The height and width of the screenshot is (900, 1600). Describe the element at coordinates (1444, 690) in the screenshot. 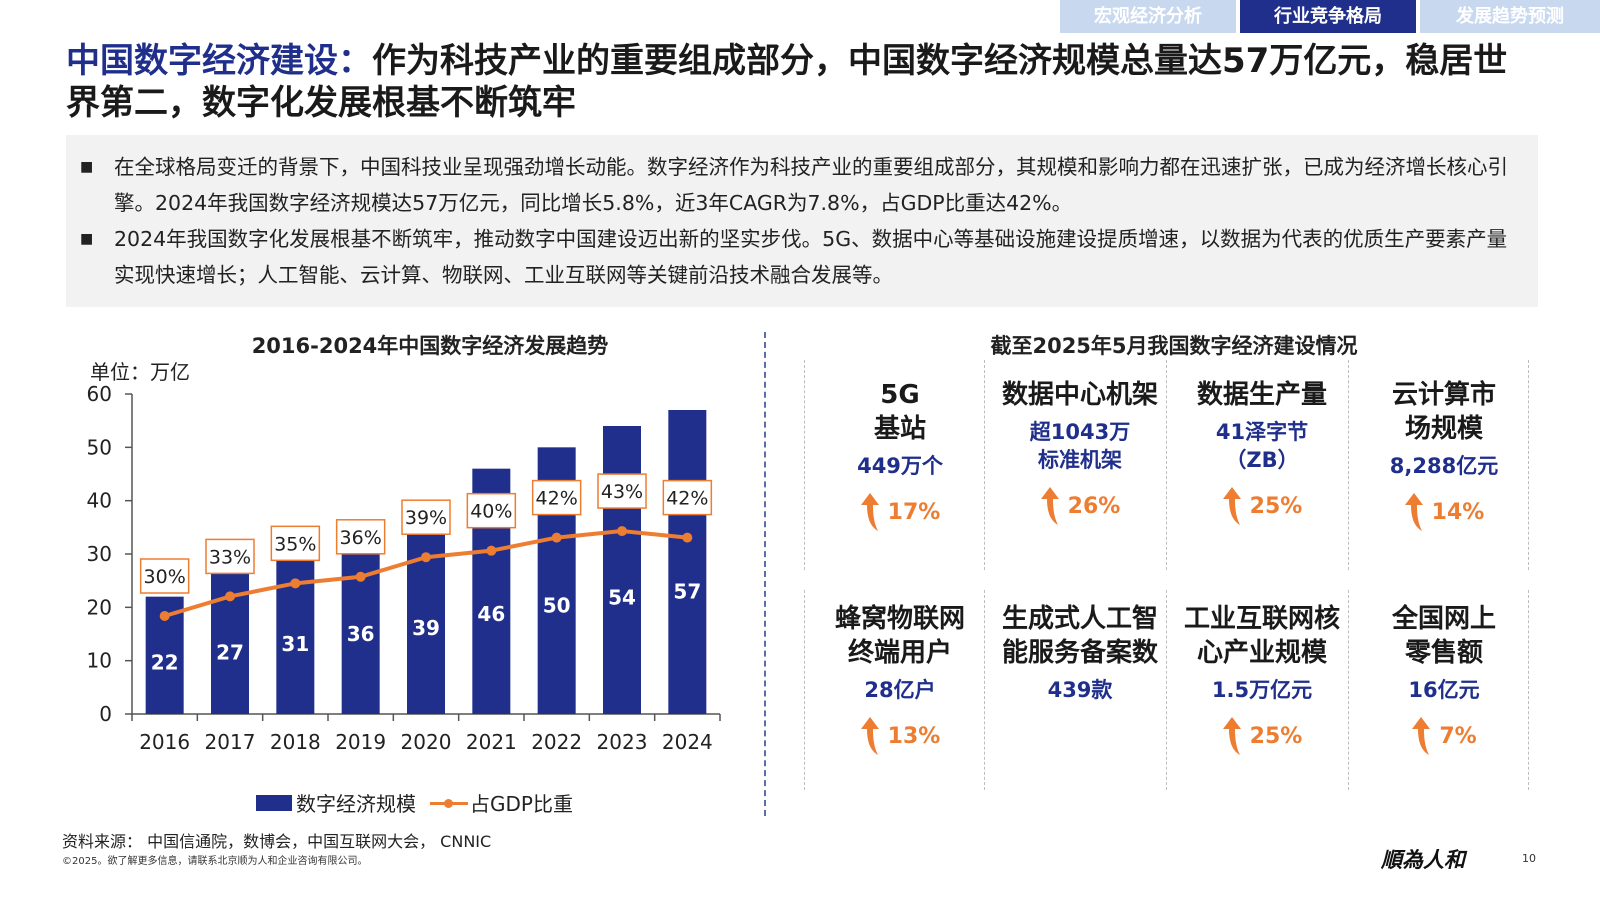

I see `stat-card-value: 16亿元` at that location.